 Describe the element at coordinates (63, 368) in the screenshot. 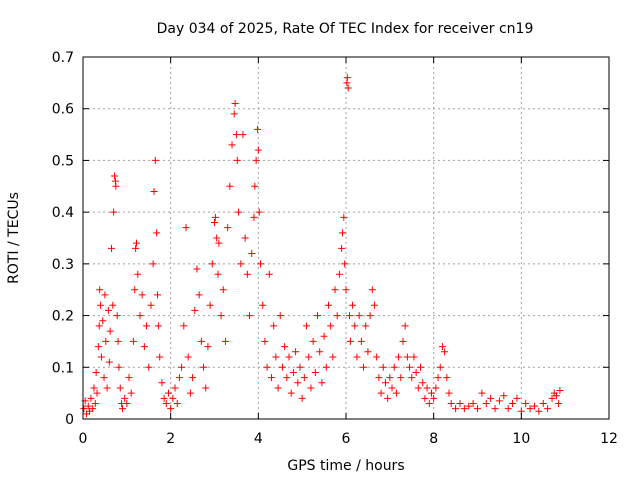

I see `y-tick-label: 0.1` at that location.